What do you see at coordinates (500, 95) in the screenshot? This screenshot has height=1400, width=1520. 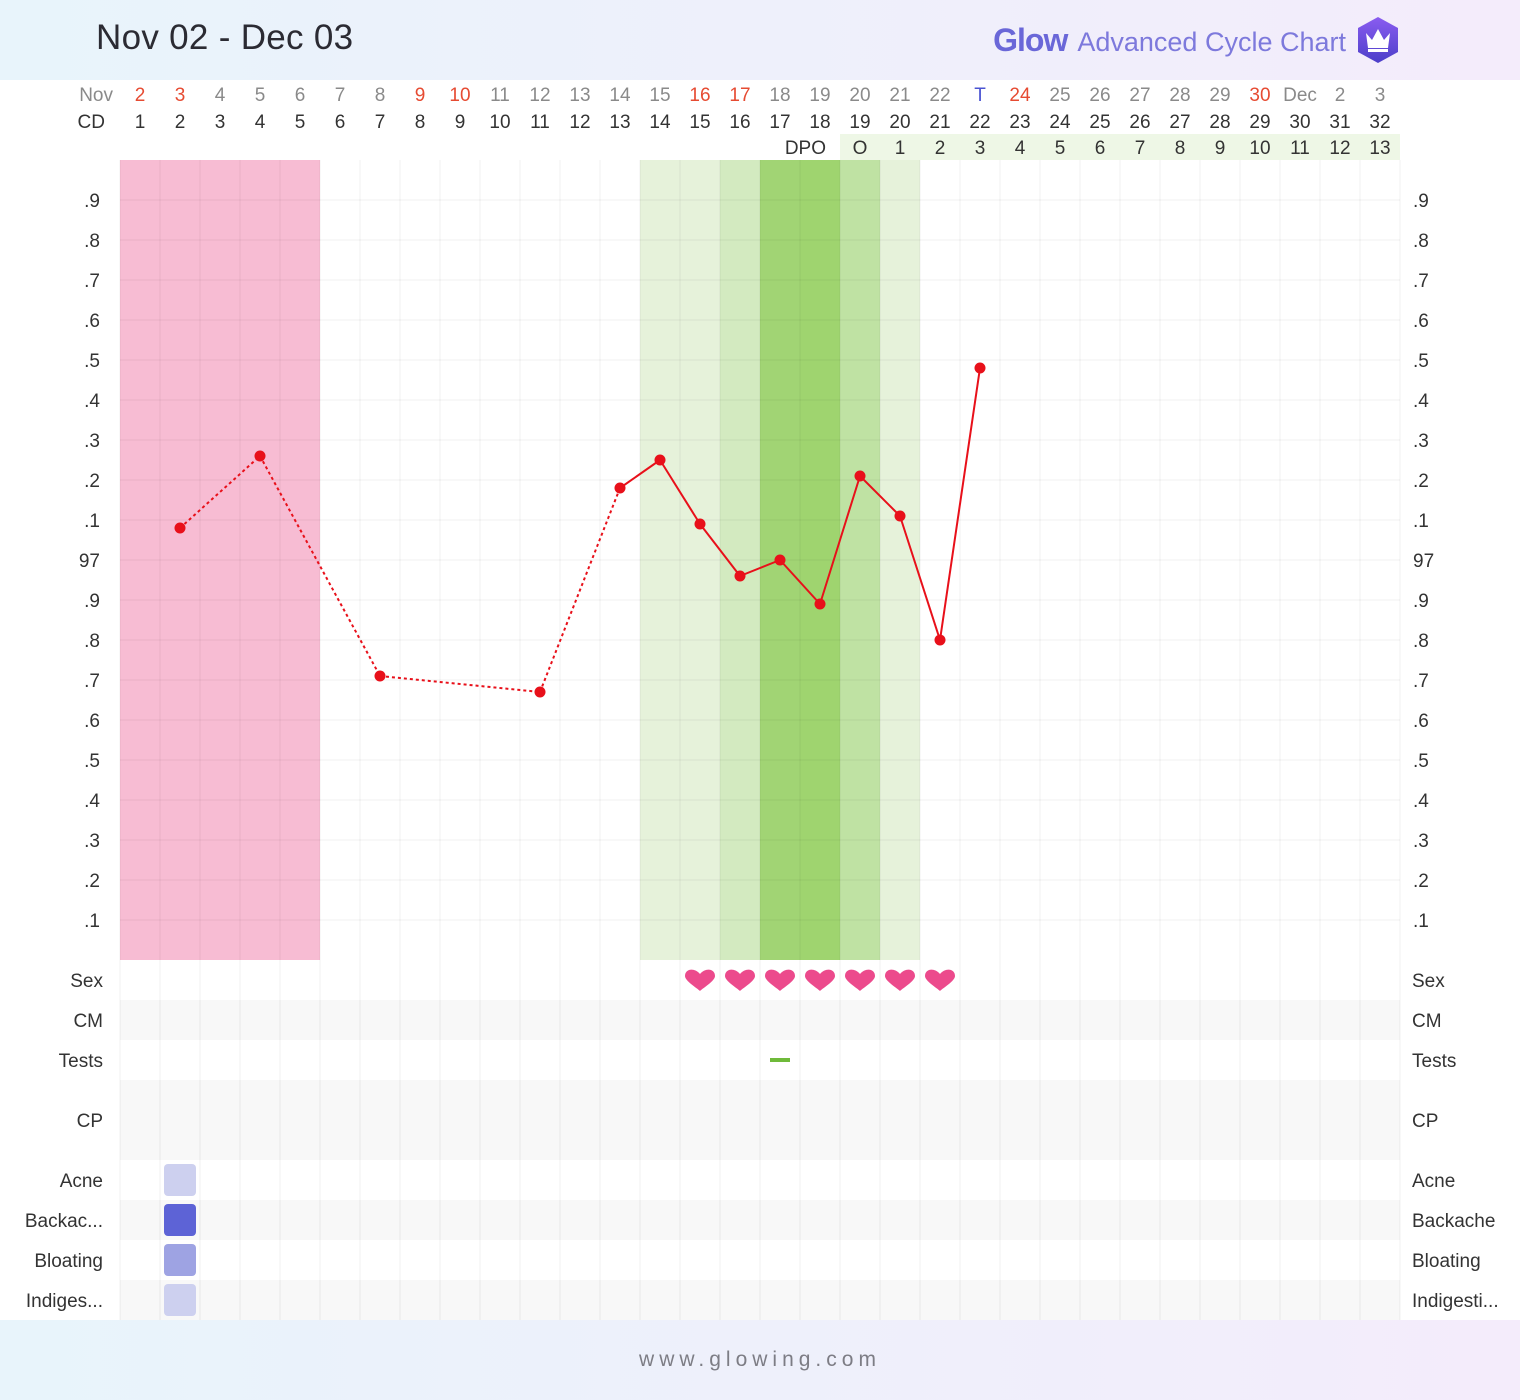 I see `date-label: 11` at bounding box center [500, 95].